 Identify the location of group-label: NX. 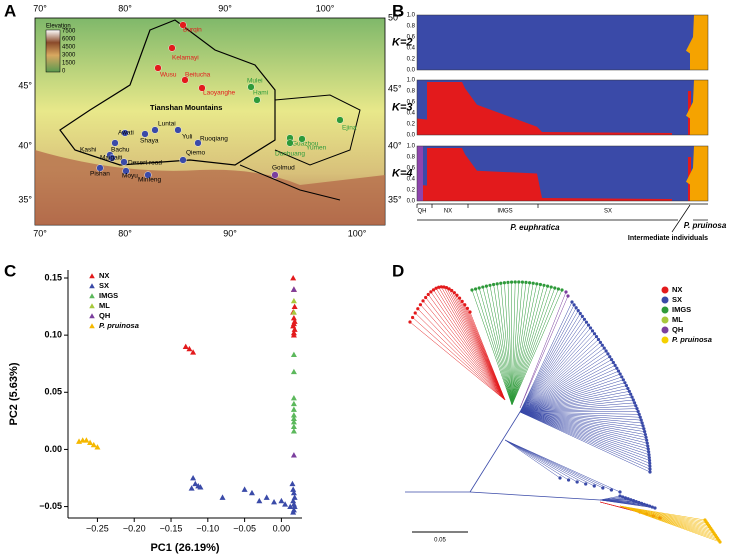
(448, 212).